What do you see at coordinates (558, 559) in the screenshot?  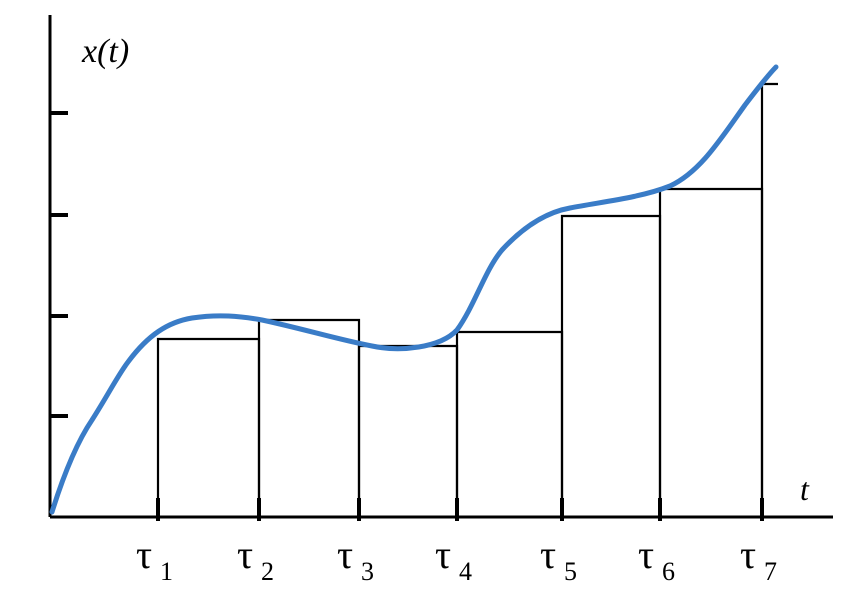 I see `tau-label-5: τ 5` at bounding box center [558, 559].